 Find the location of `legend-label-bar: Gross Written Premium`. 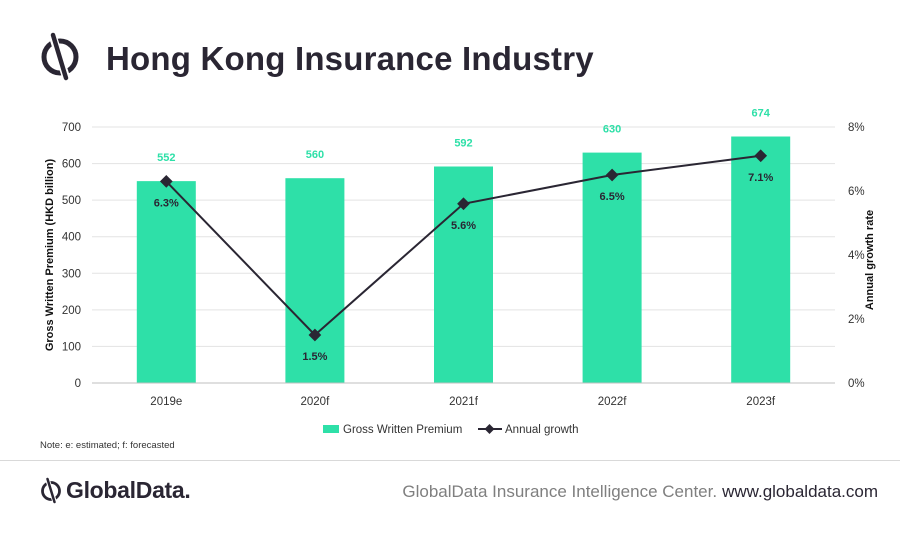

legend-label-bar: Gross Written Premium is located at coordinates (402, 430).